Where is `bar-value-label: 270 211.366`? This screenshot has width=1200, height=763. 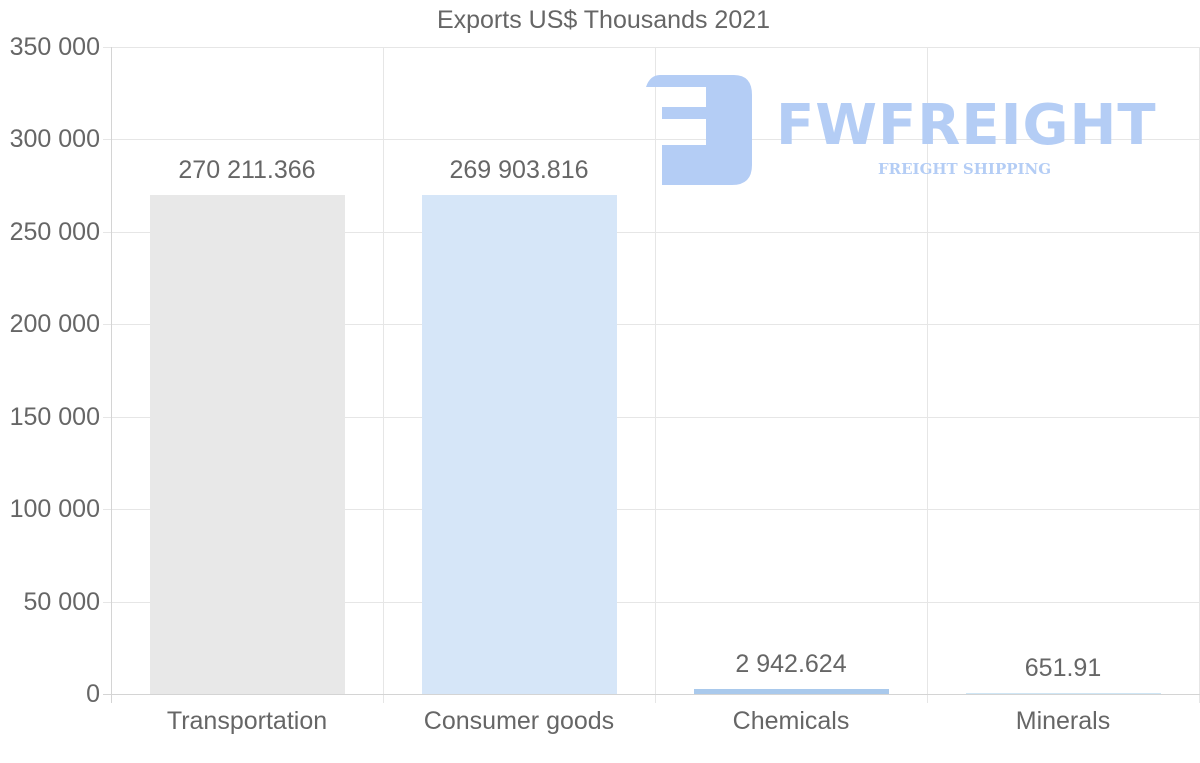 bar-value-label: 270 211.366 is located at coordinates (247, 170).